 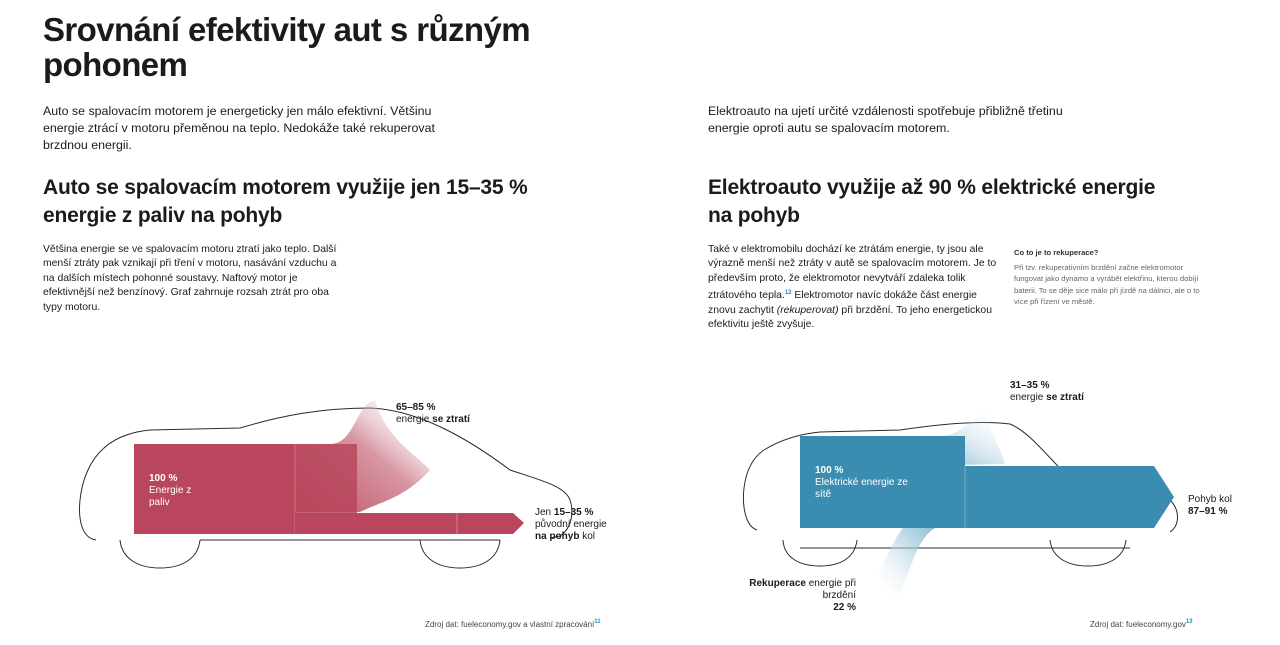 I want to click on electric-input-flow, so click(x=882, y=482).